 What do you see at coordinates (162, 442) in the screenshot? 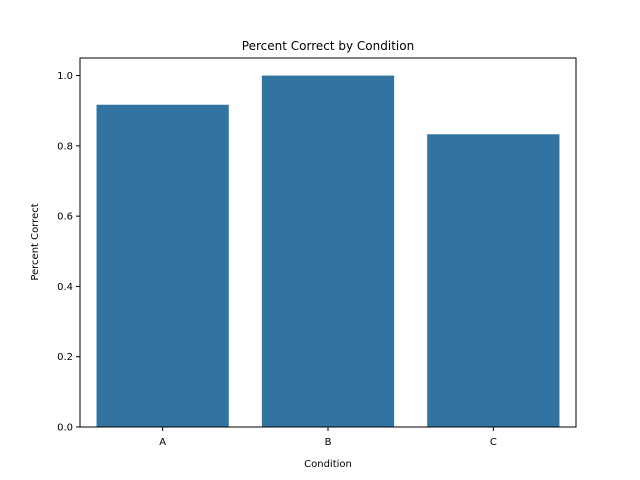
I see `x-tick-label: A` at bounding box center [162, 442].